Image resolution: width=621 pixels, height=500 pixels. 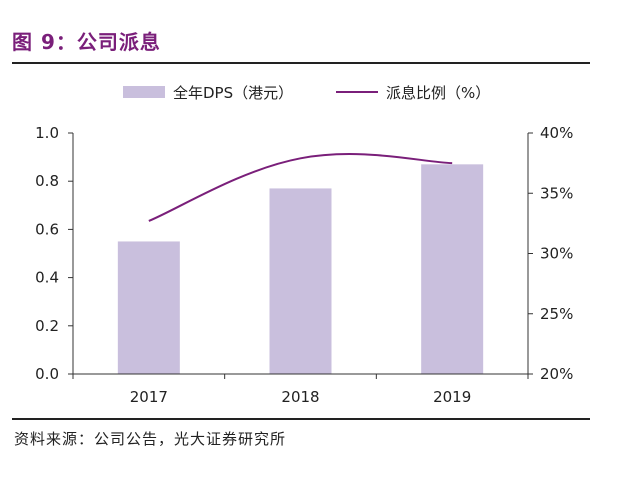 What do you see at coordinates (47, 326) in the screenshot?
I see `left-tick-label: 0.2` at bounding box center [47, 326].